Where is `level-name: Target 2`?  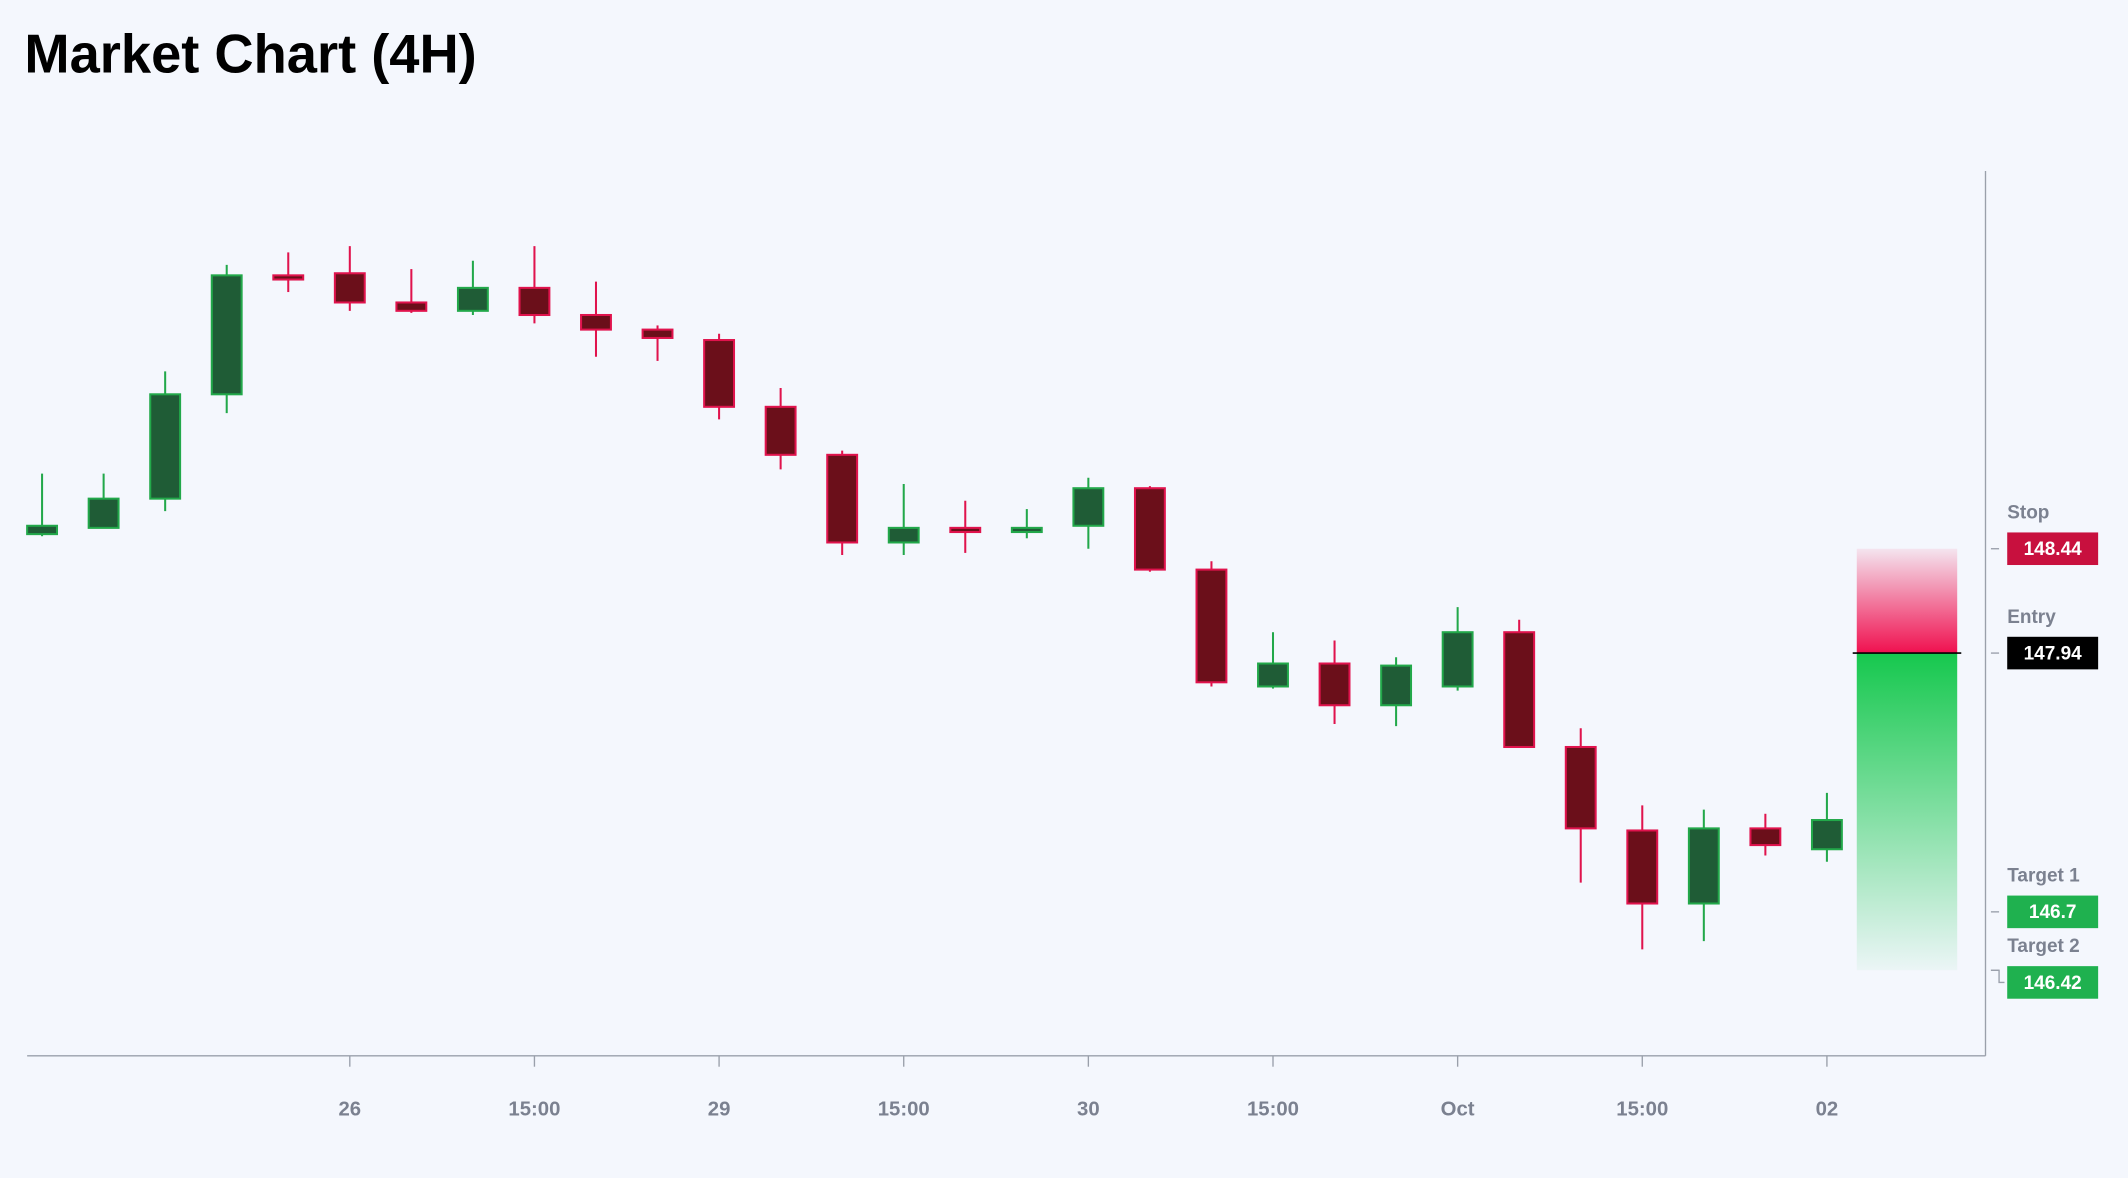 level-name: Target 2 is located at coordinates (2043, 946).